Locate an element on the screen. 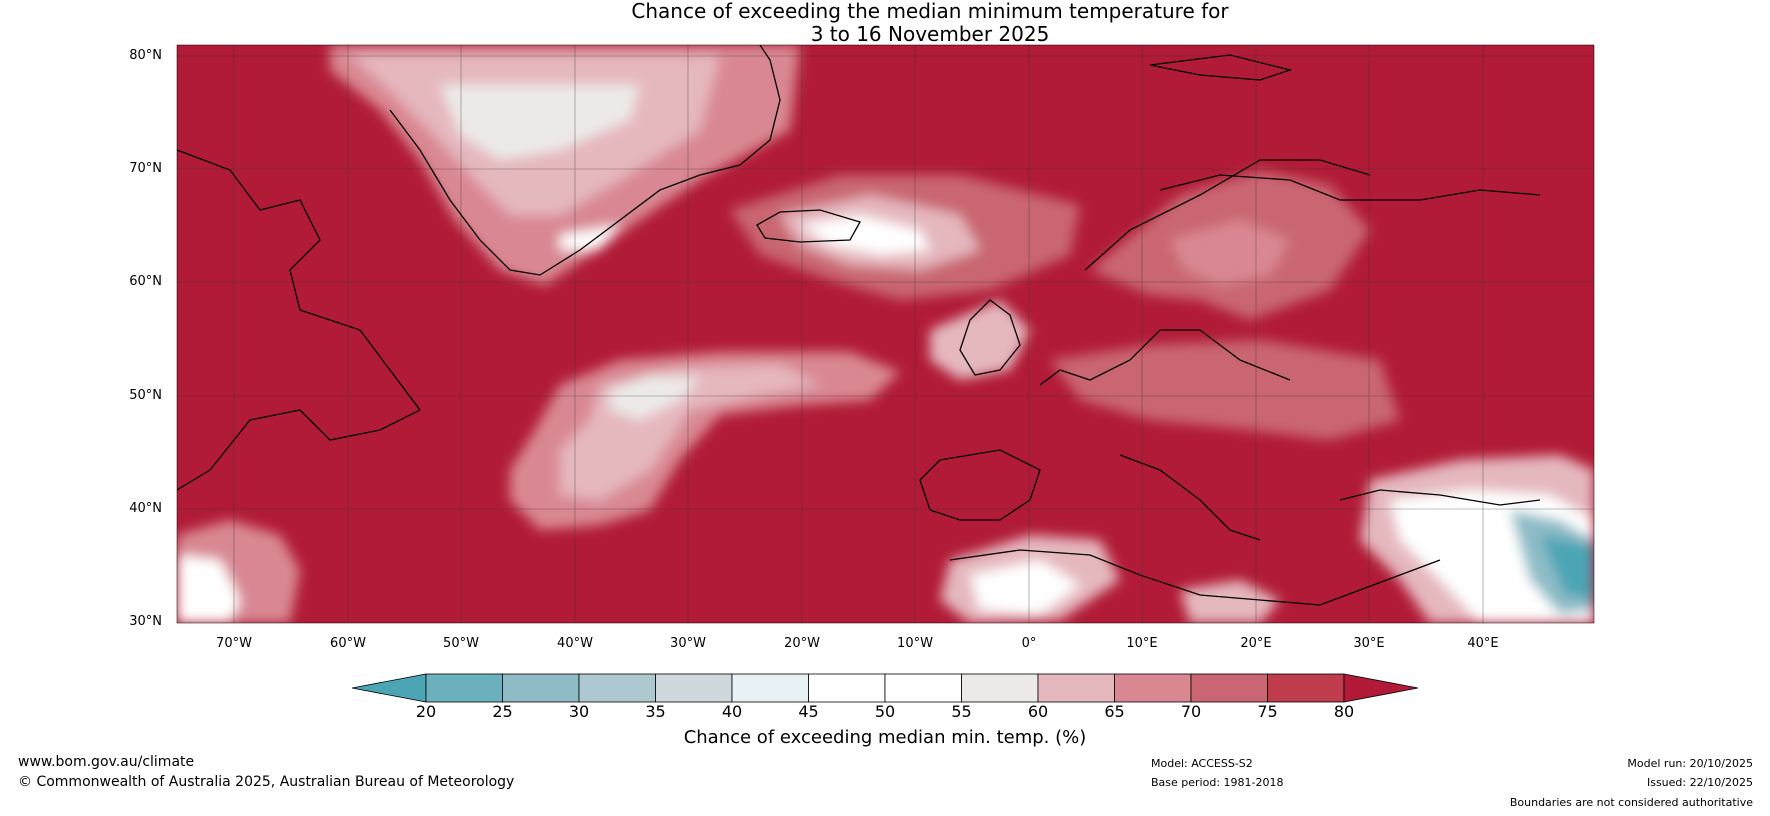 The width and height of the screenshot is (1770, 816). europe-probability-area is located at coordinates (1165, 305).